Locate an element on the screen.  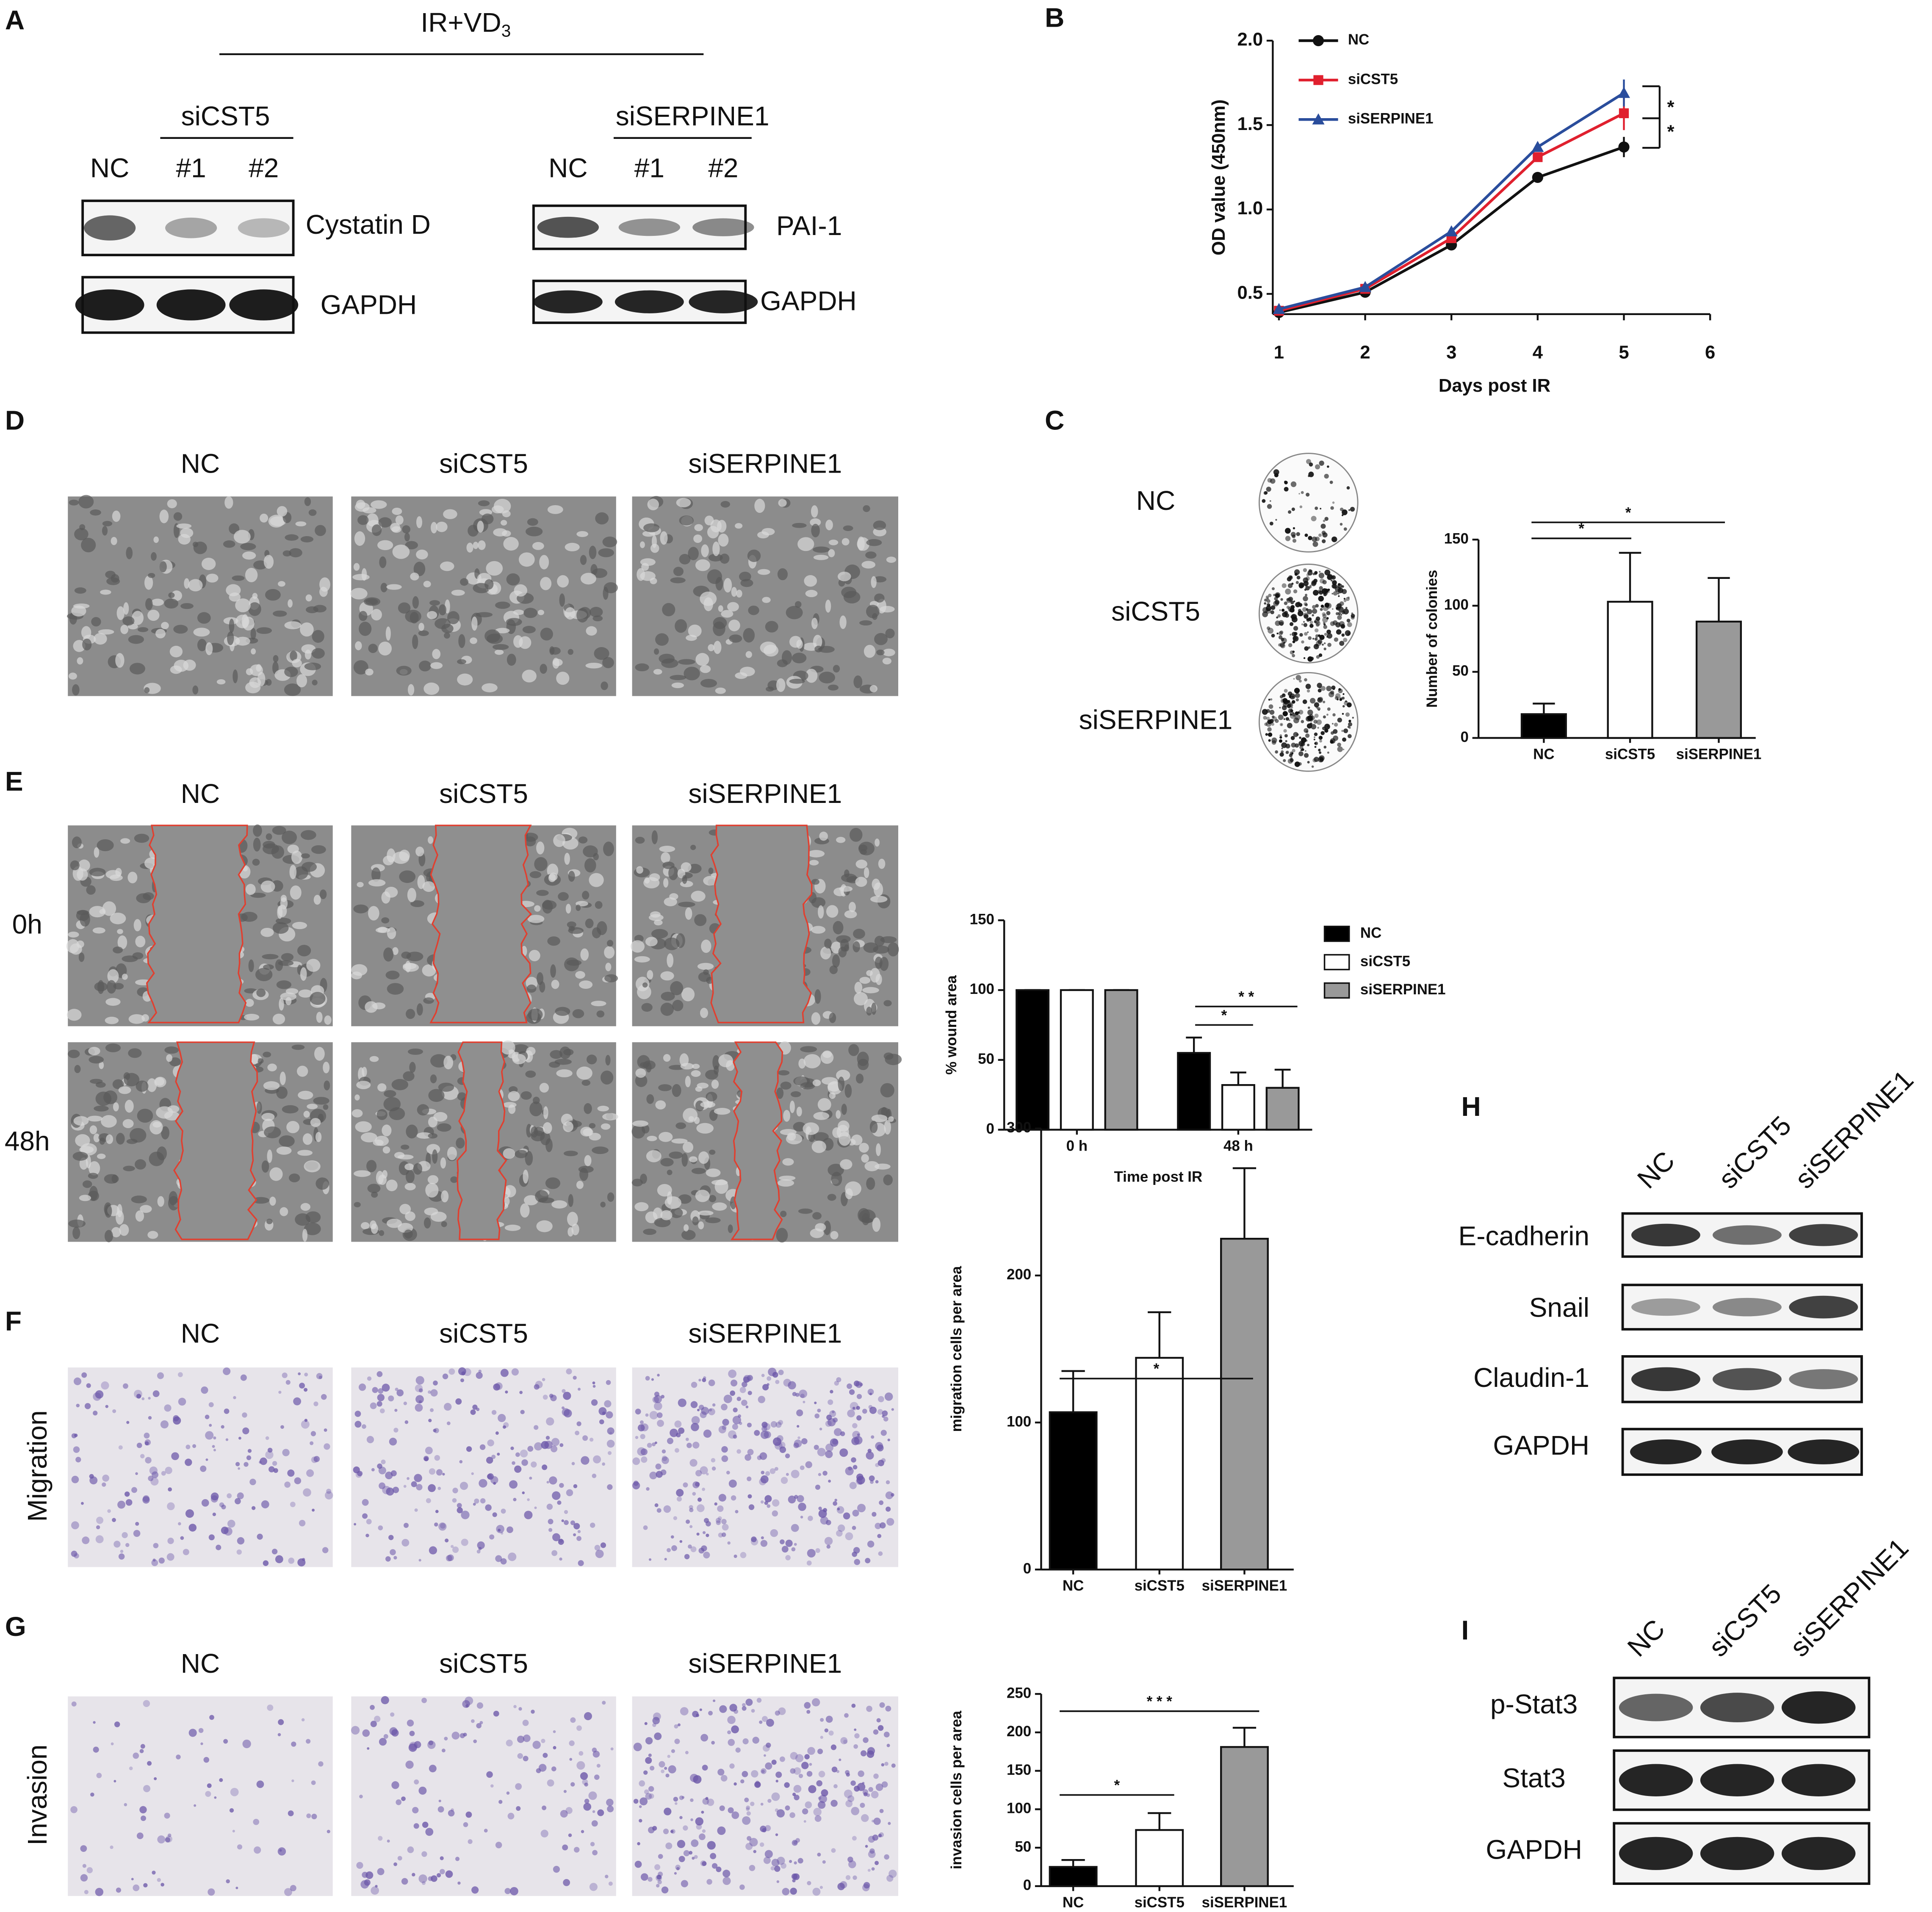
lane-label: #2 is located at coordinates (264, 167).